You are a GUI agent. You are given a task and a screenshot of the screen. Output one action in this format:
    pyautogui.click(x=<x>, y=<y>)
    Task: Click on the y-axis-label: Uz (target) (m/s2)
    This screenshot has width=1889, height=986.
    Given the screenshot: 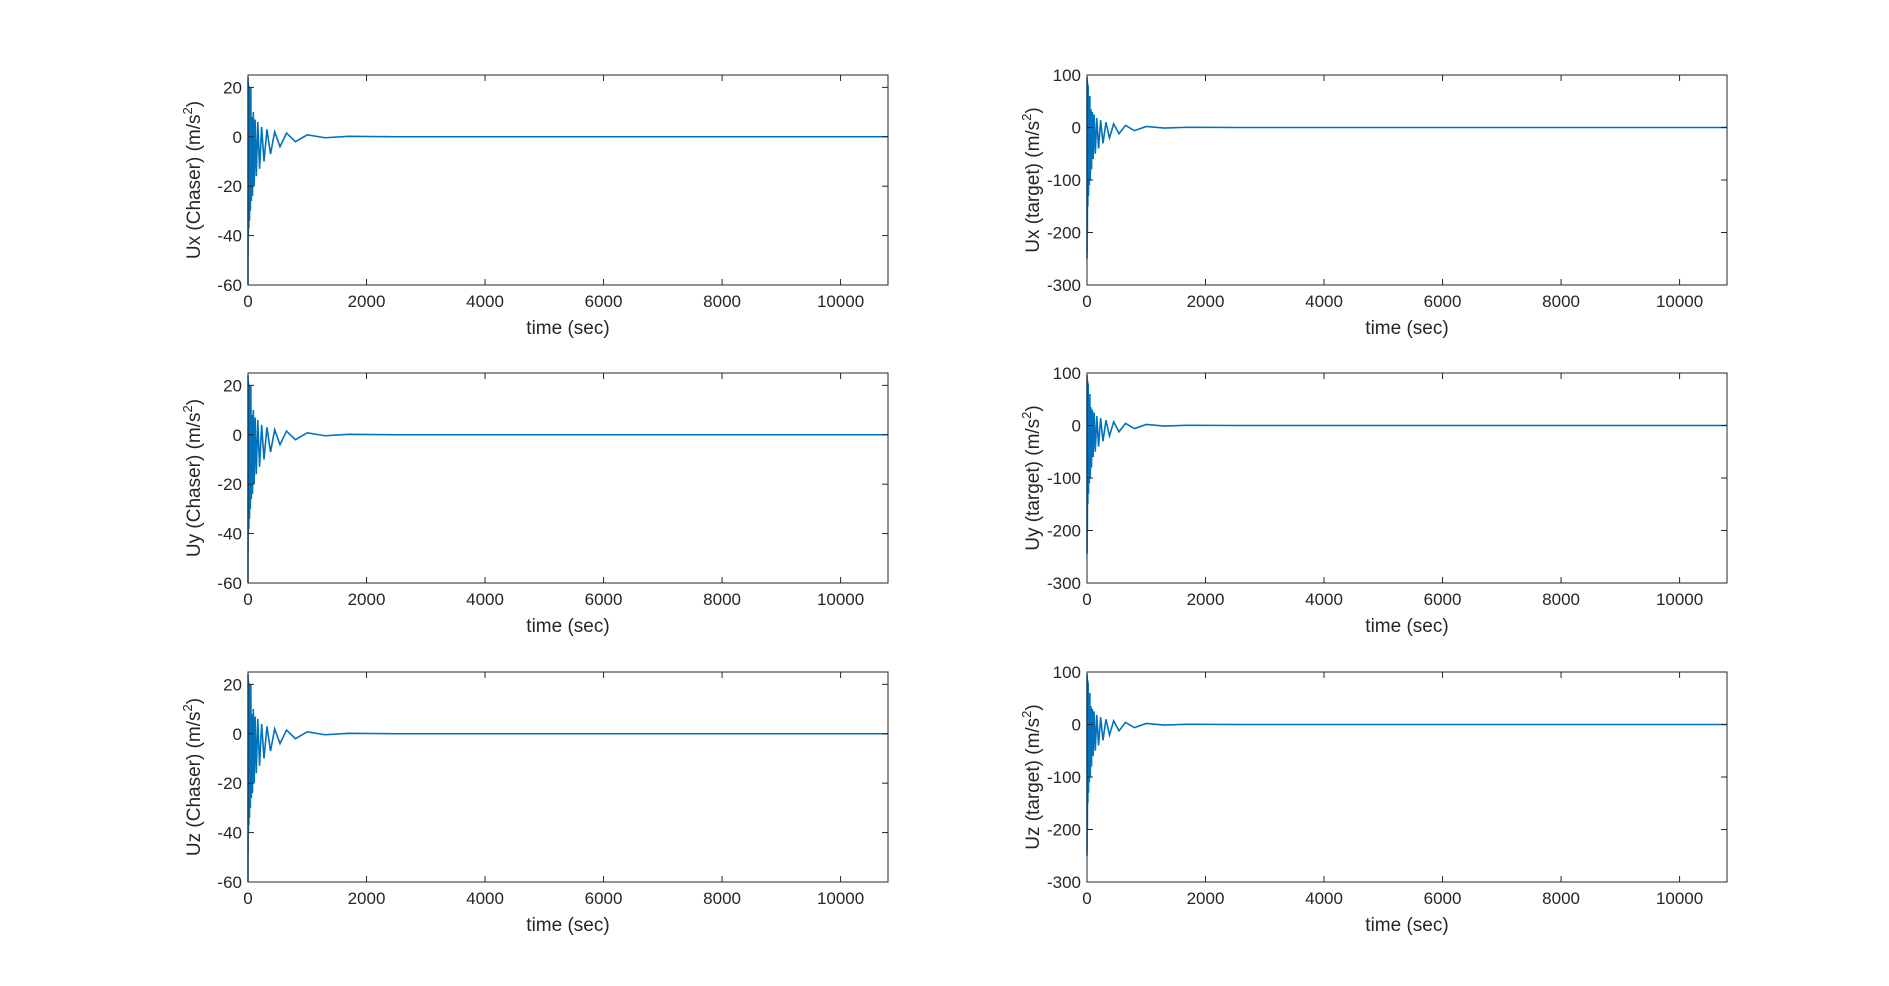 What is the action you would take?
    pyautogui.click(x=1031, y=777)
    